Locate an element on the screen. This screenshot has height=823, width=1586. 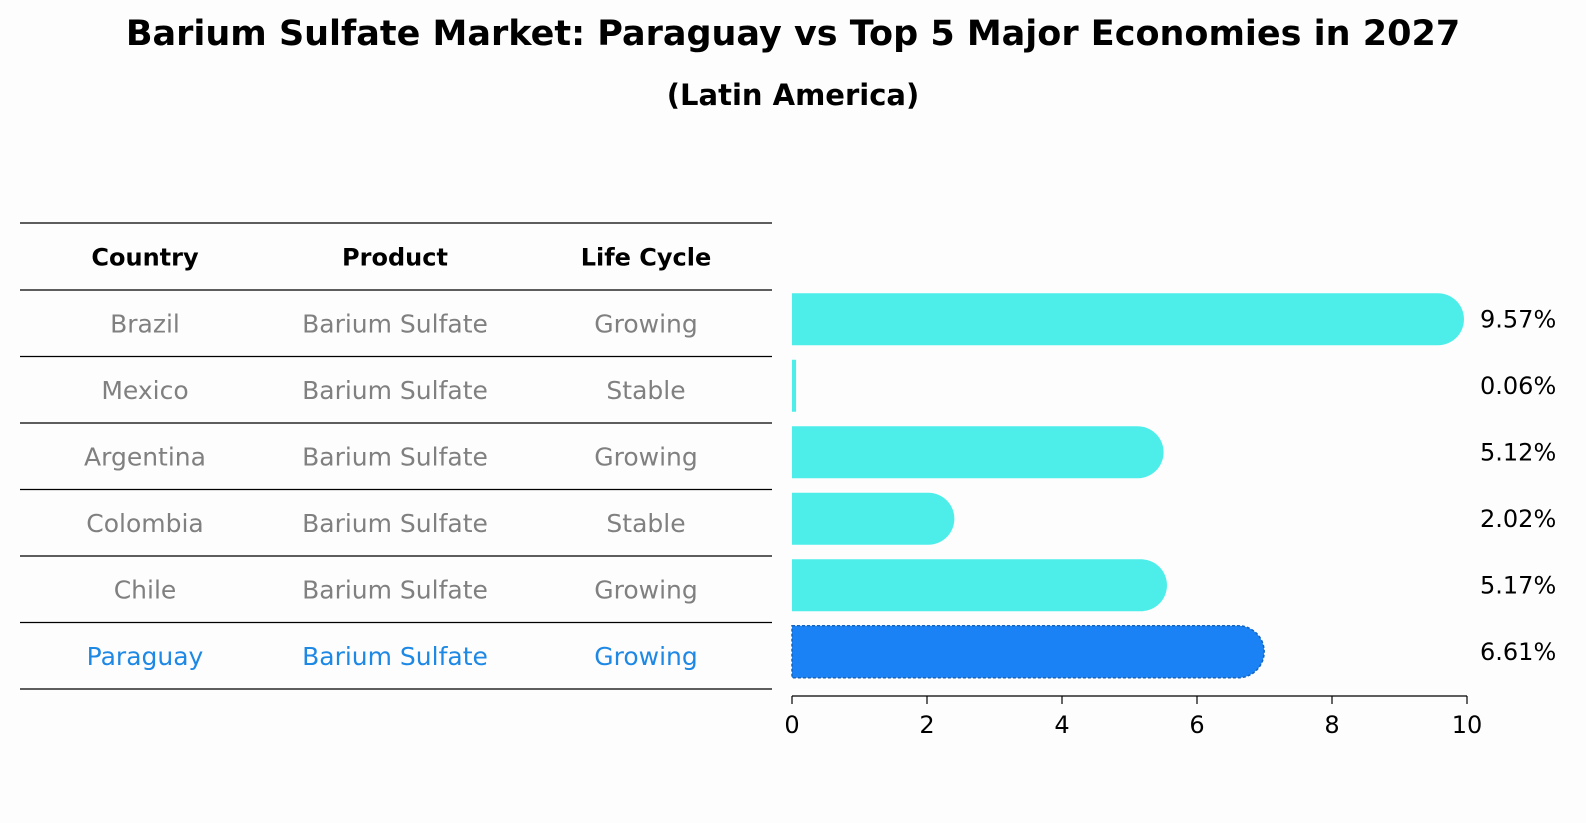
bar-value-label: 6.61% is located at coordinates (1518, 652).